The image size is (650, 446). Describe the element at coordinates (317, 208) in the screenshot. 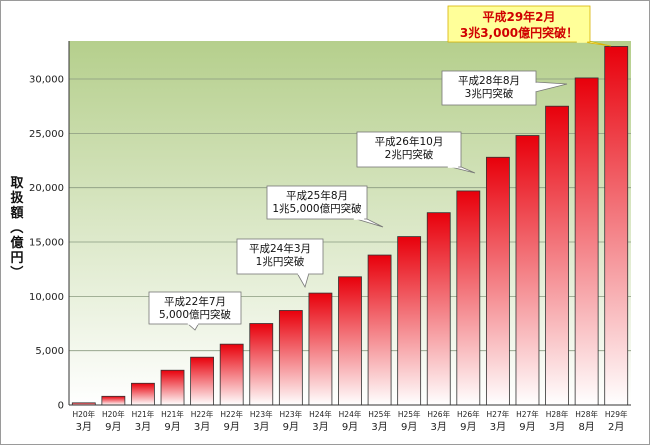

I see `callout-text: 1兆5,000億円突破` at that location.